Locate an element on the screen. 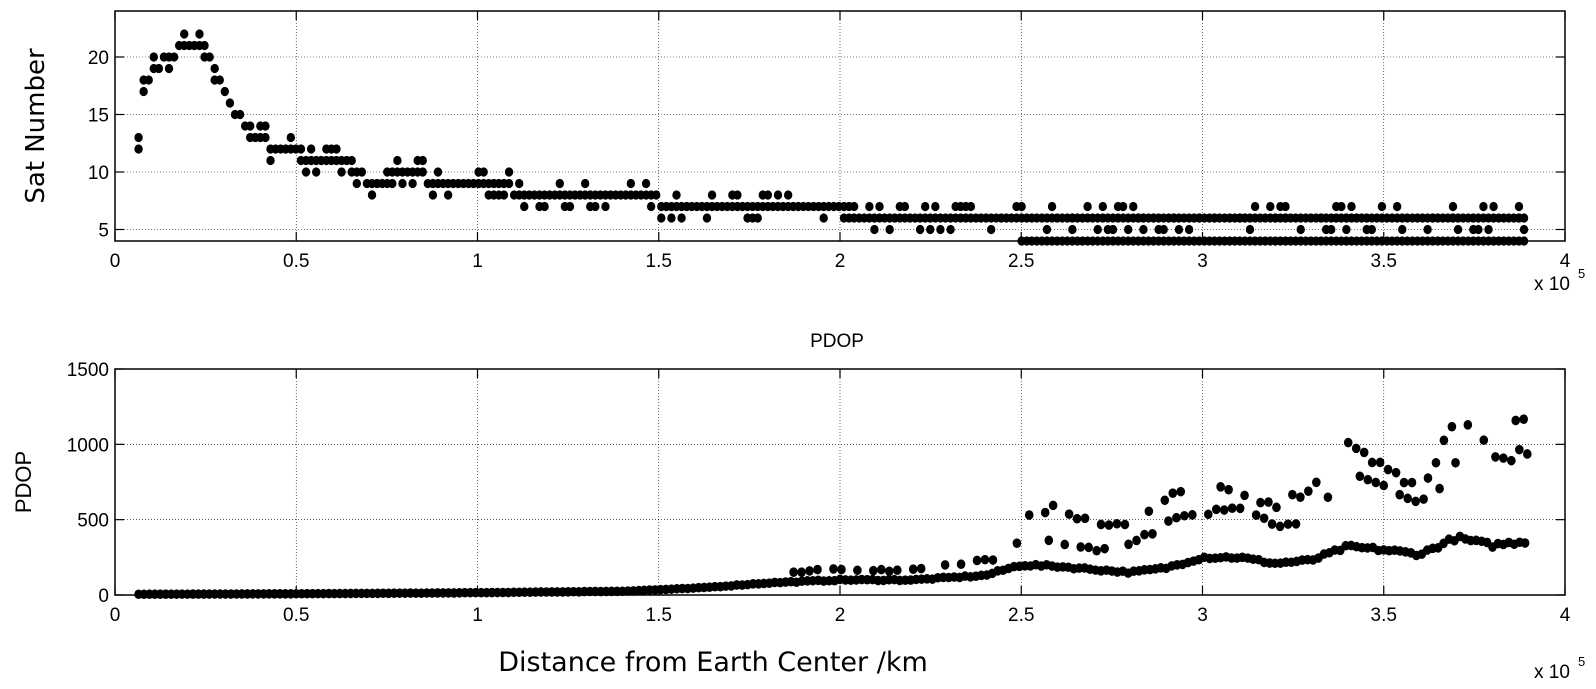 This screenshot has height=689, width=1596. y-tick-labels: 5 10 15 20 is located at coordinates (98, 145).